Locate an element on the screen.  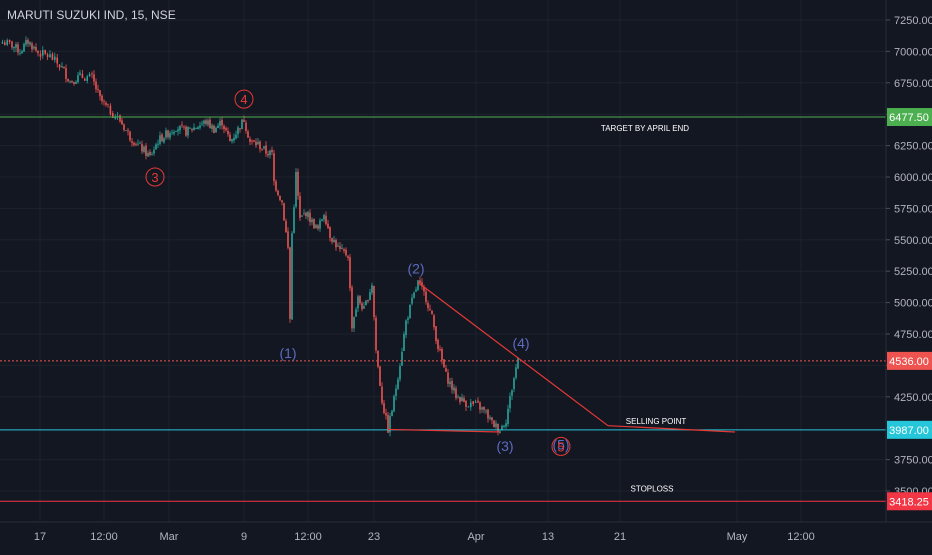
y-tick-label: 5500.00 is located at coordinates (913, 241).